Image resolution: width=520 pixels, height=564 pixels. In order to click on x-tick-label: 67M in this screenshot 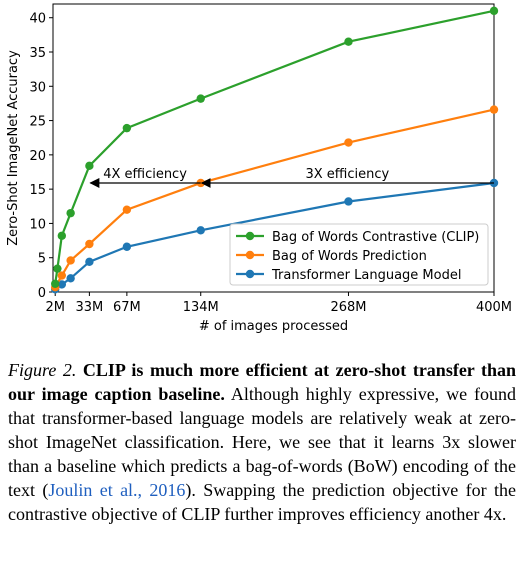, I will do `click(127, 307)`.